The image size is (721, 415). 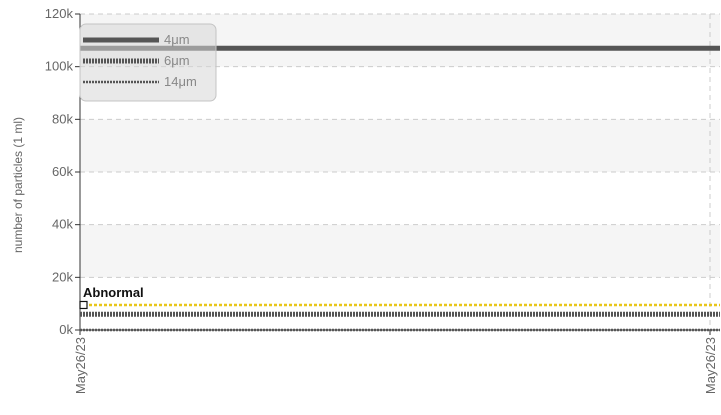 I want to click on annotations: Abnormal, so click(x=399, y=297).